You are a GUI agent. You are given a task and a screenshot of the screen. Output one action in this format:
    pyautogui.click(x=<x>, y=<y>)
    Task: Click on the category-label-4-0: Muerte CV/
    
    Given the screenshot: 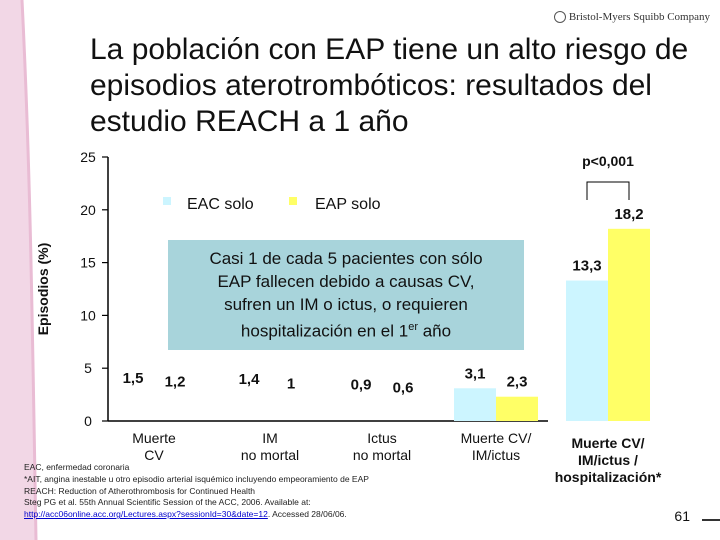 What is the action you would take?
    pyautogui.click(x=607, y=443)
    